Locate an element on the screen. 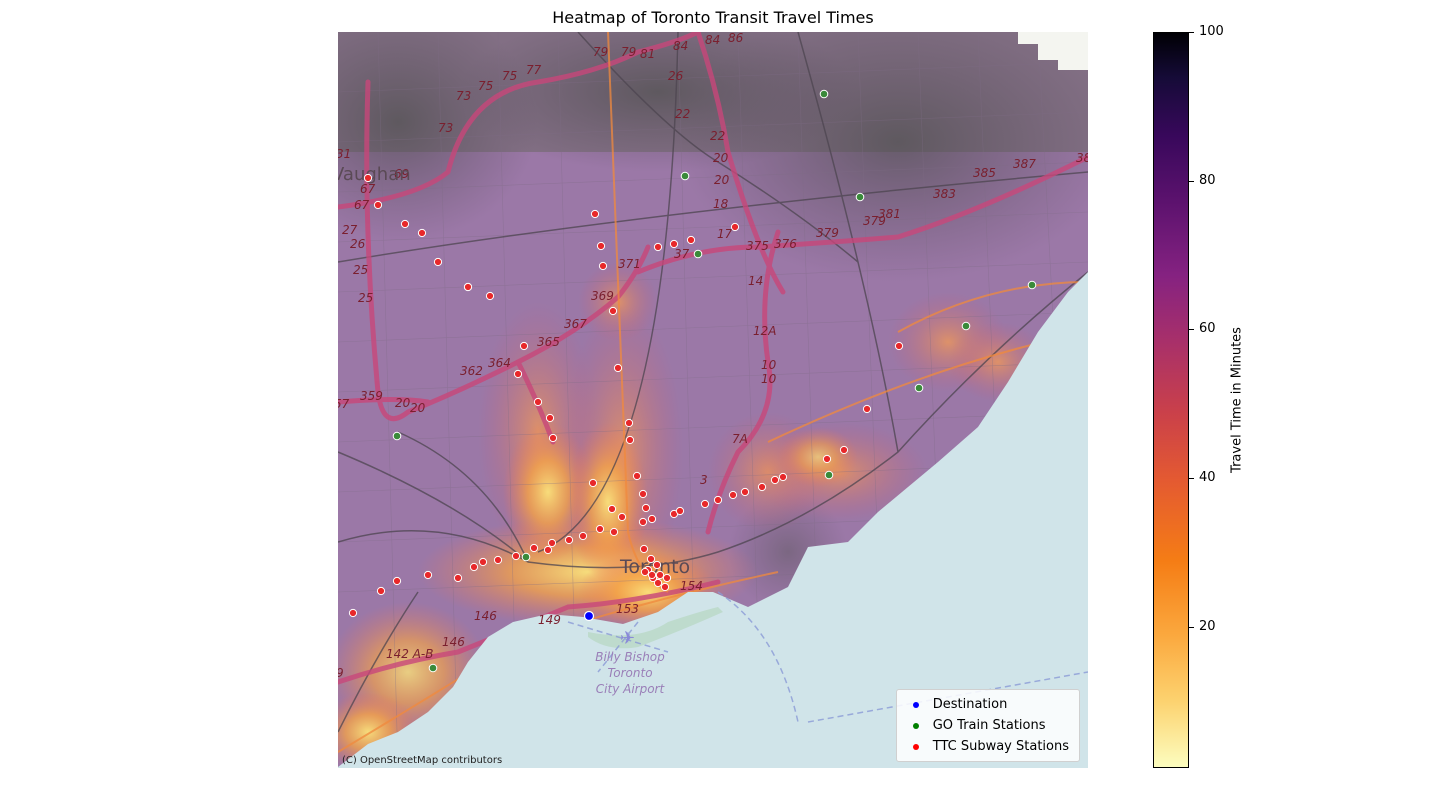 This screenshot has height=792, width=1440. highway-shield-label: 77 is located at coordinates (534, 70).